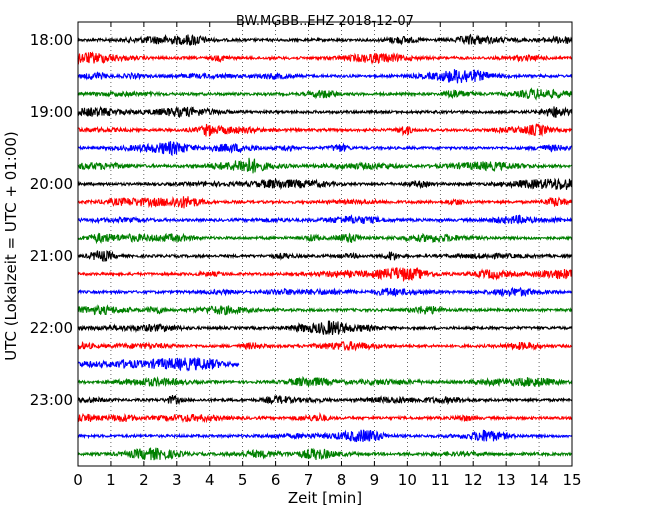  I want to click on x-tick-label: 6, so click(276, 480).